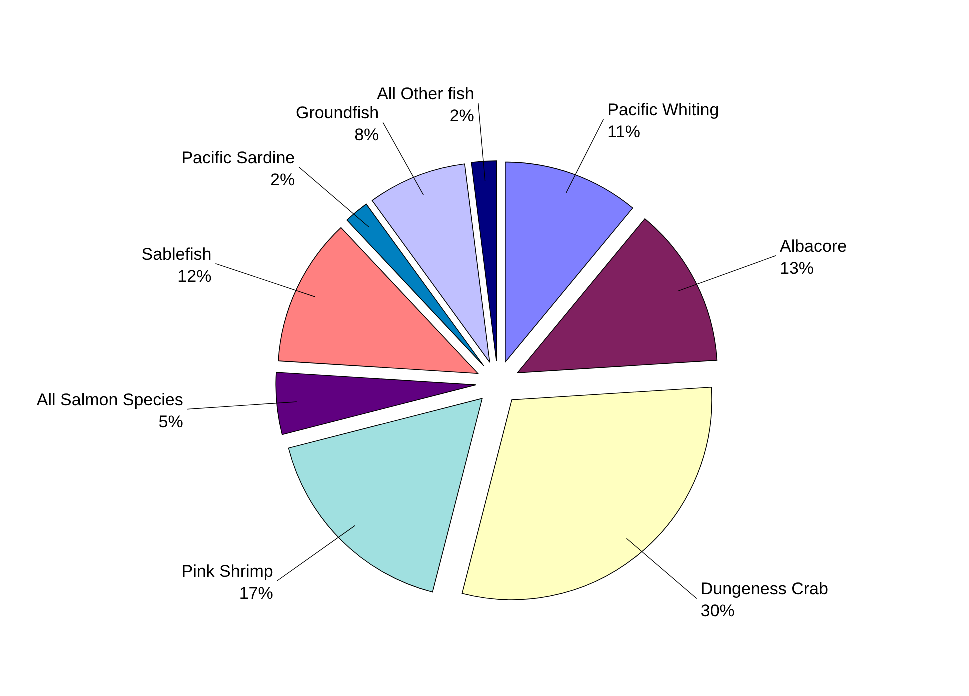 This screenshot has height=696, width=969. What do you see at coordinates (664, 110) in the screenshot?
I see `slice-label: Pacific Whiting` at bounding box center [664, 110].